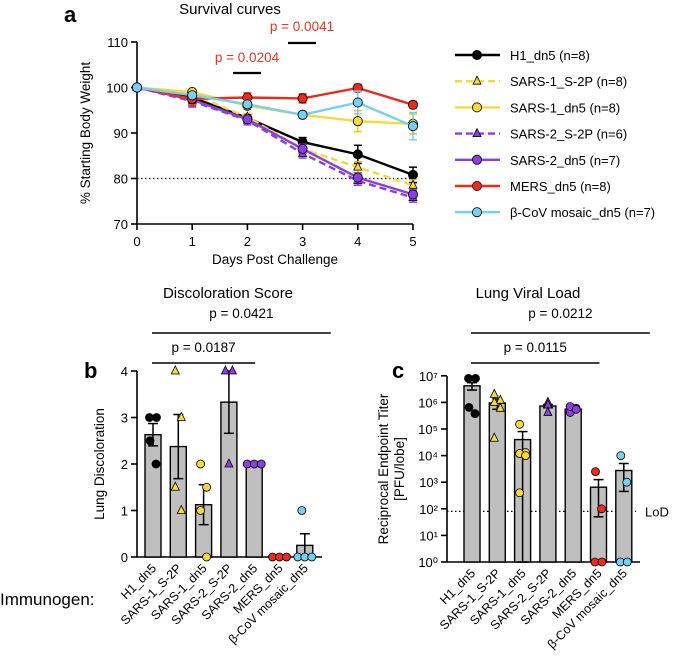  What do you see at coordinates (568, 81) in the screenshot?
I see `legend-label: SARS-1_S-2P (n=8)` at bounding box center [568, 81].